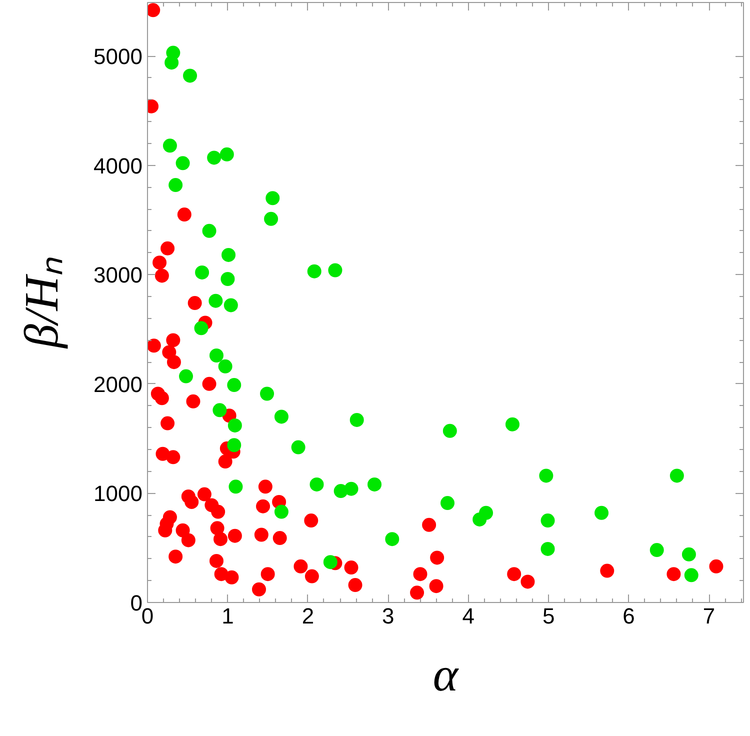  What do you see at coordinates (42, 303) in the screenshot?
I see `y-axis-title: β/Hₙ` at bounding box center [42, 303].